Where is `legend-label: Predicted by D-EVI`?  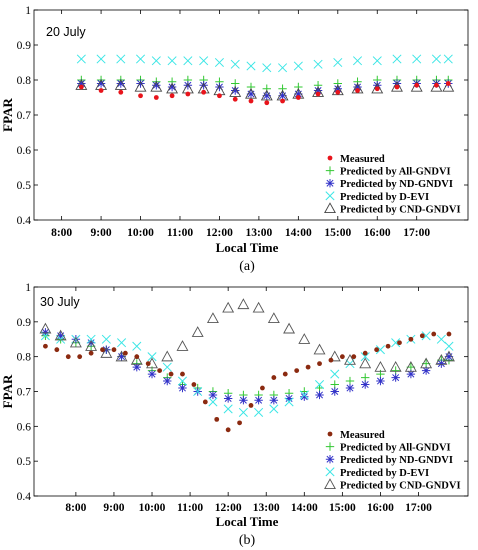
legend-label: Predicted by D-EVI is located at coordinates (384, 197).